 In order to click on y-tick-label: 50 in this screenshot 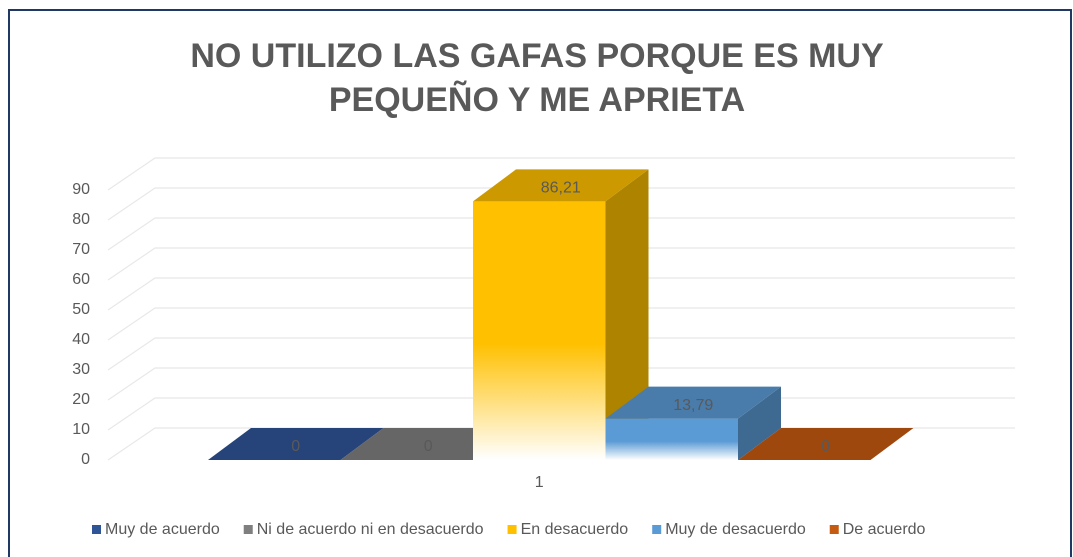, I will do `click(81, 309)`.